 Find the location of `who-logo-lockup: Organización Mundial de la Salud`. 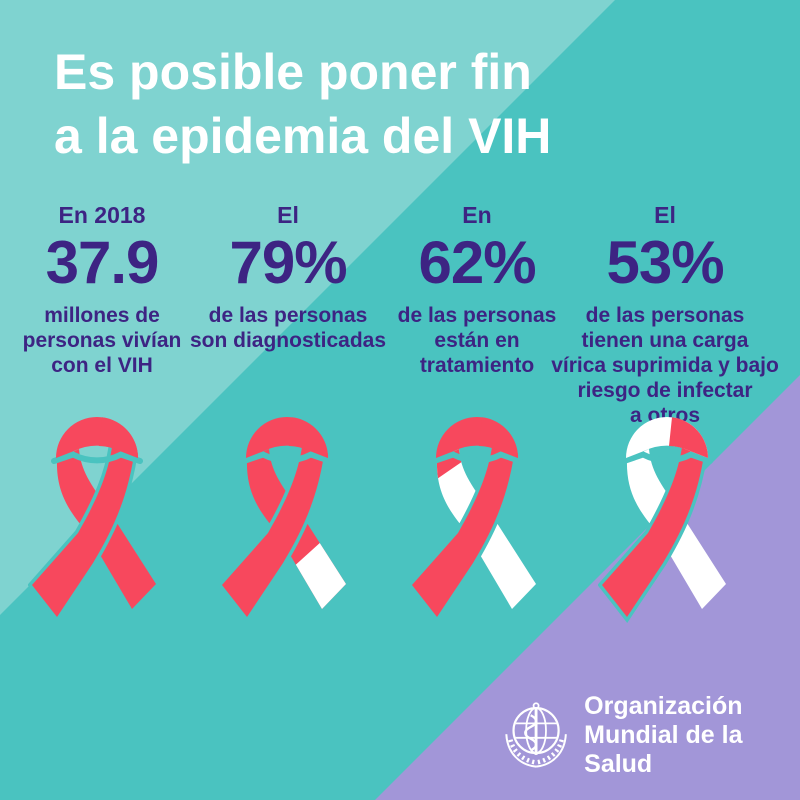

who-logo-lockup: Organización Mundial de la Salud is located at coordinates (650, 735).